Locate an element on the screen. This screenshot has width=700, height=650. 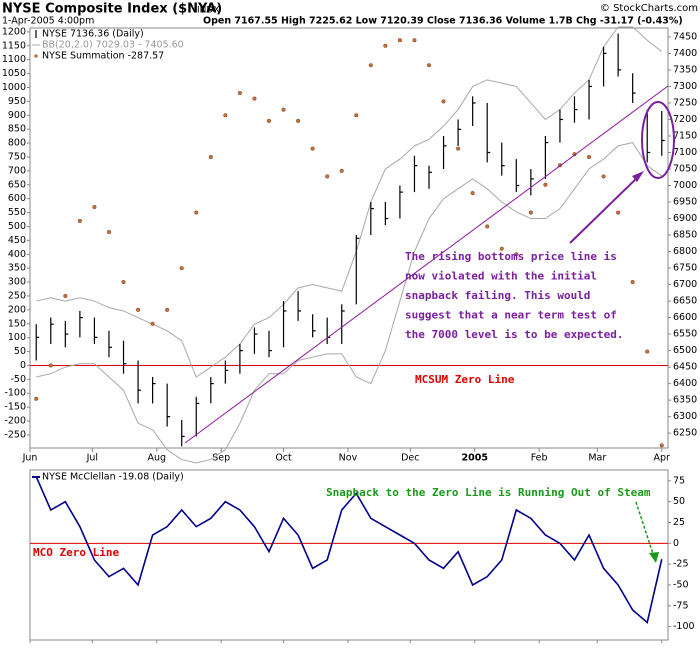
y-tick-label: 6550 is located at coordinates (685, 334).